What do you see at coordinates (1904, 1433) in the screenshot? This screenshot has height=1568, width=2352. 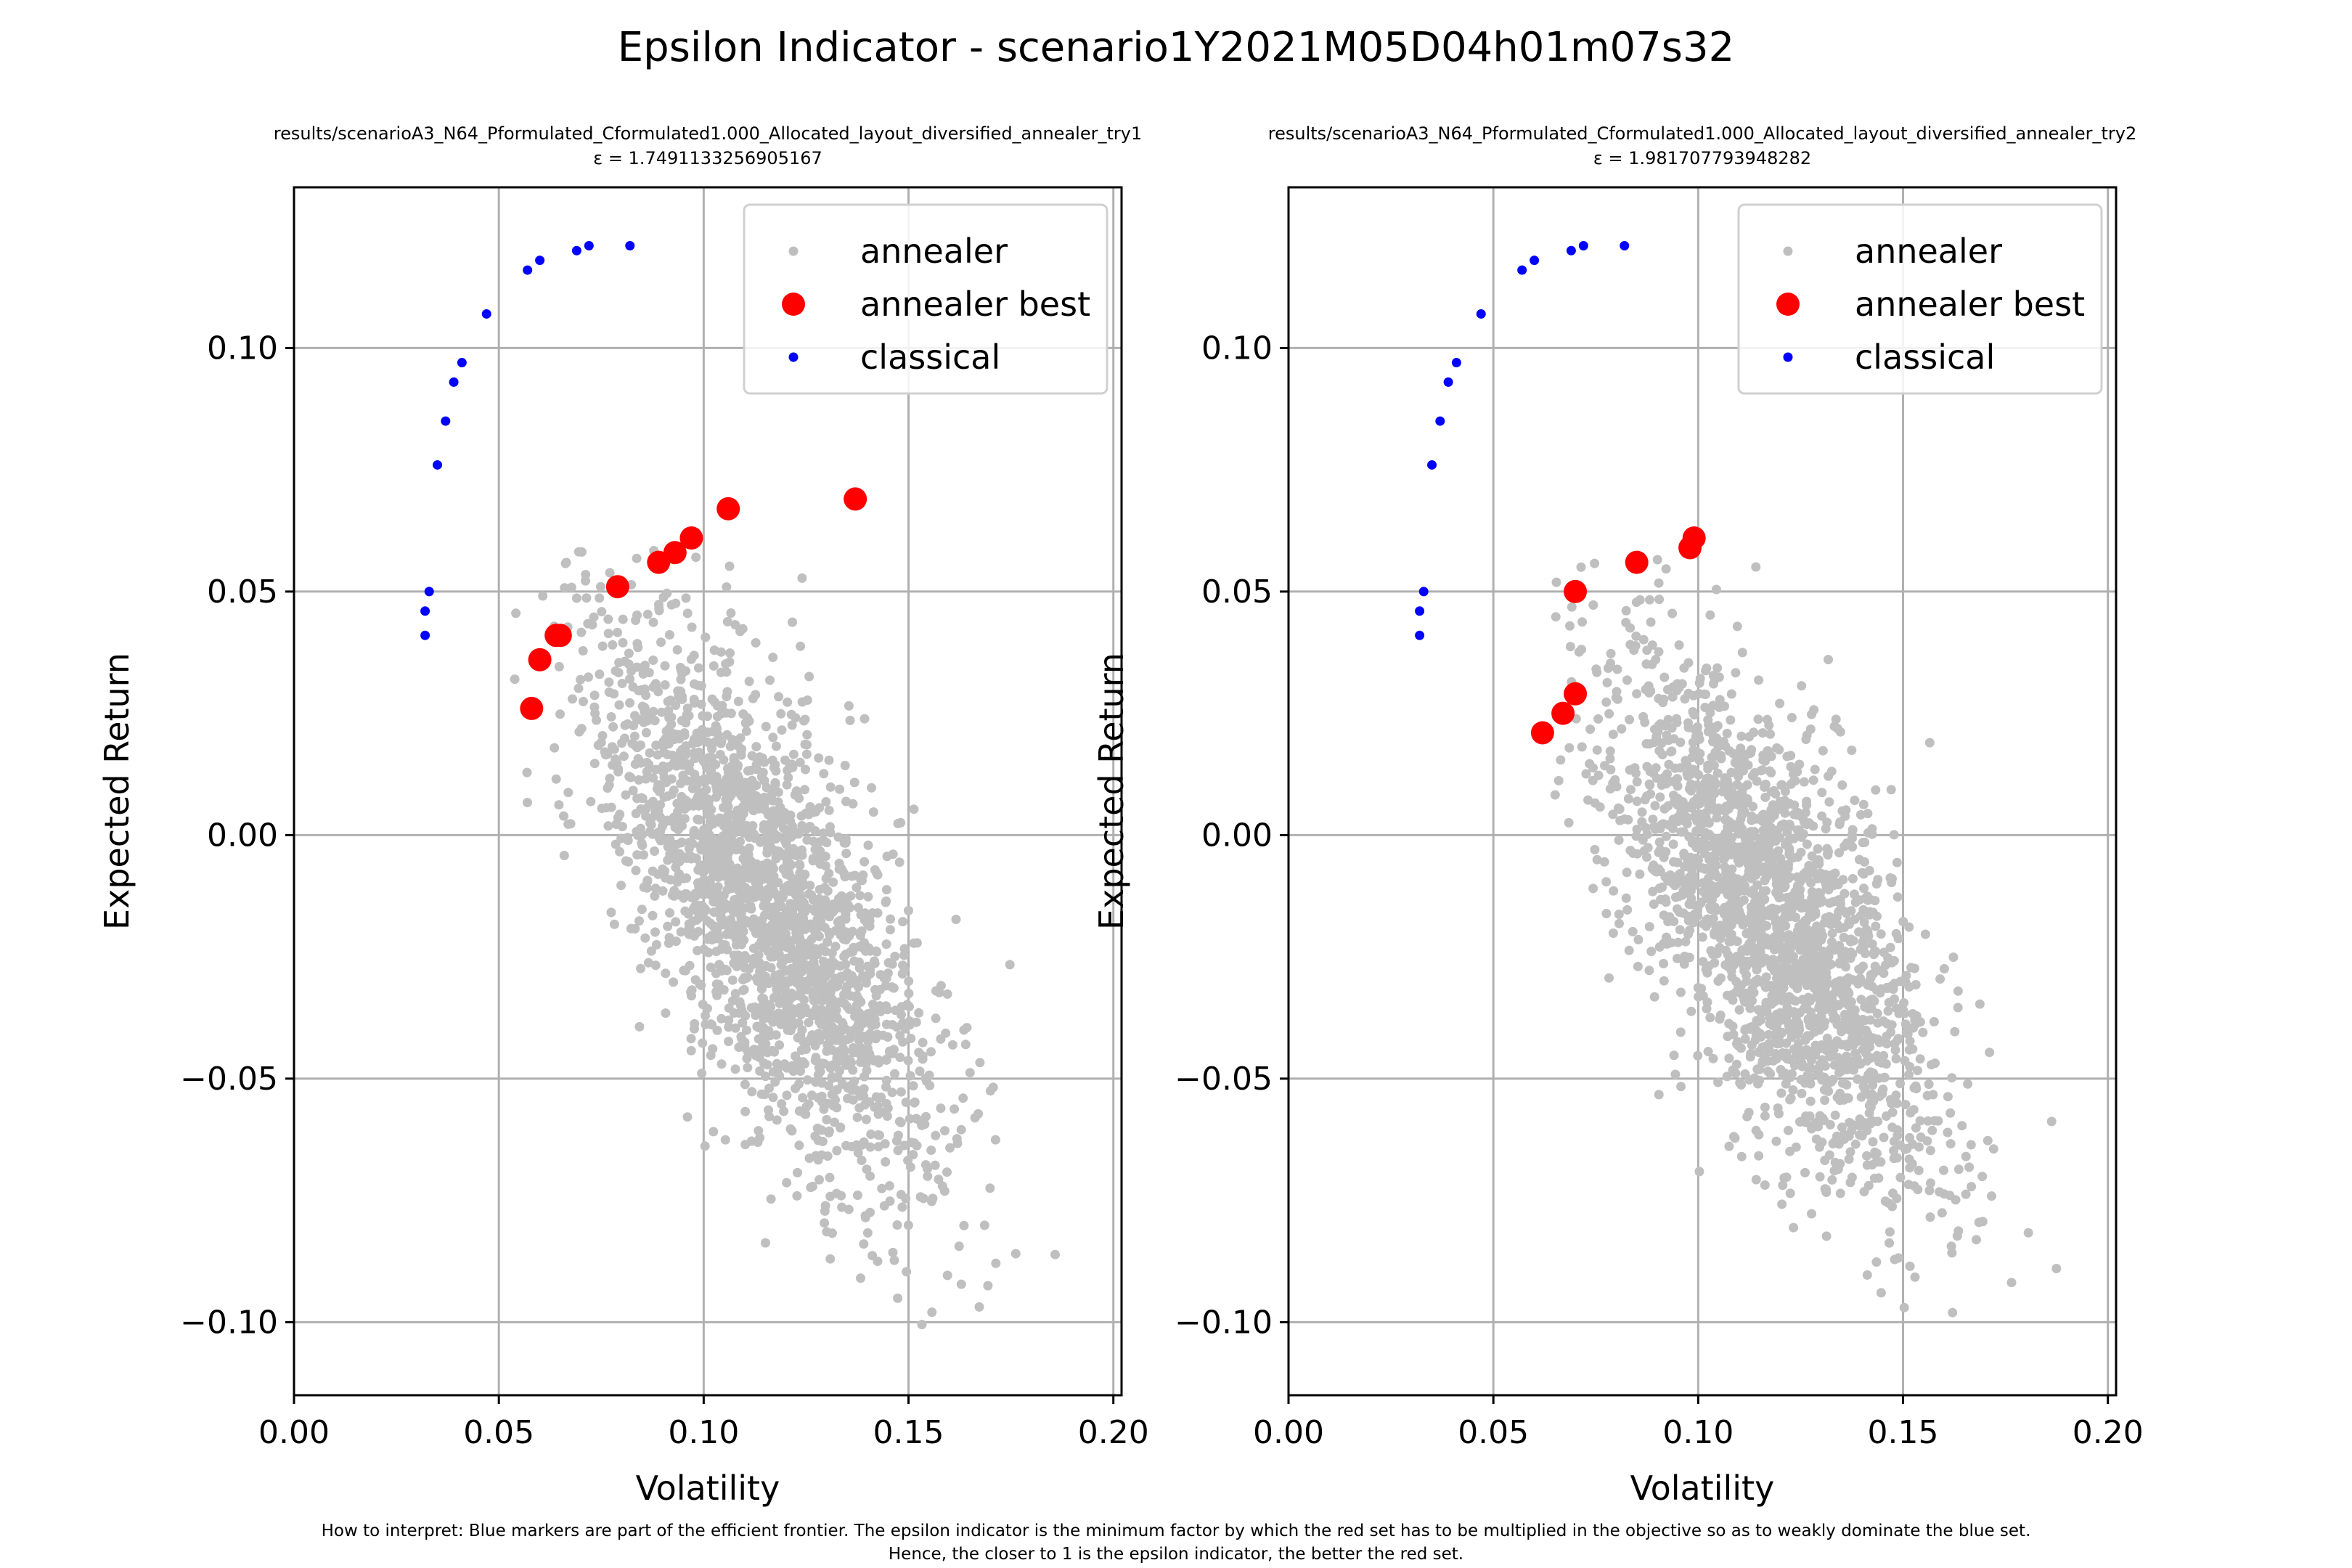 I see `x-tick-label: 0.15` at bounding box center [1904, 1433].